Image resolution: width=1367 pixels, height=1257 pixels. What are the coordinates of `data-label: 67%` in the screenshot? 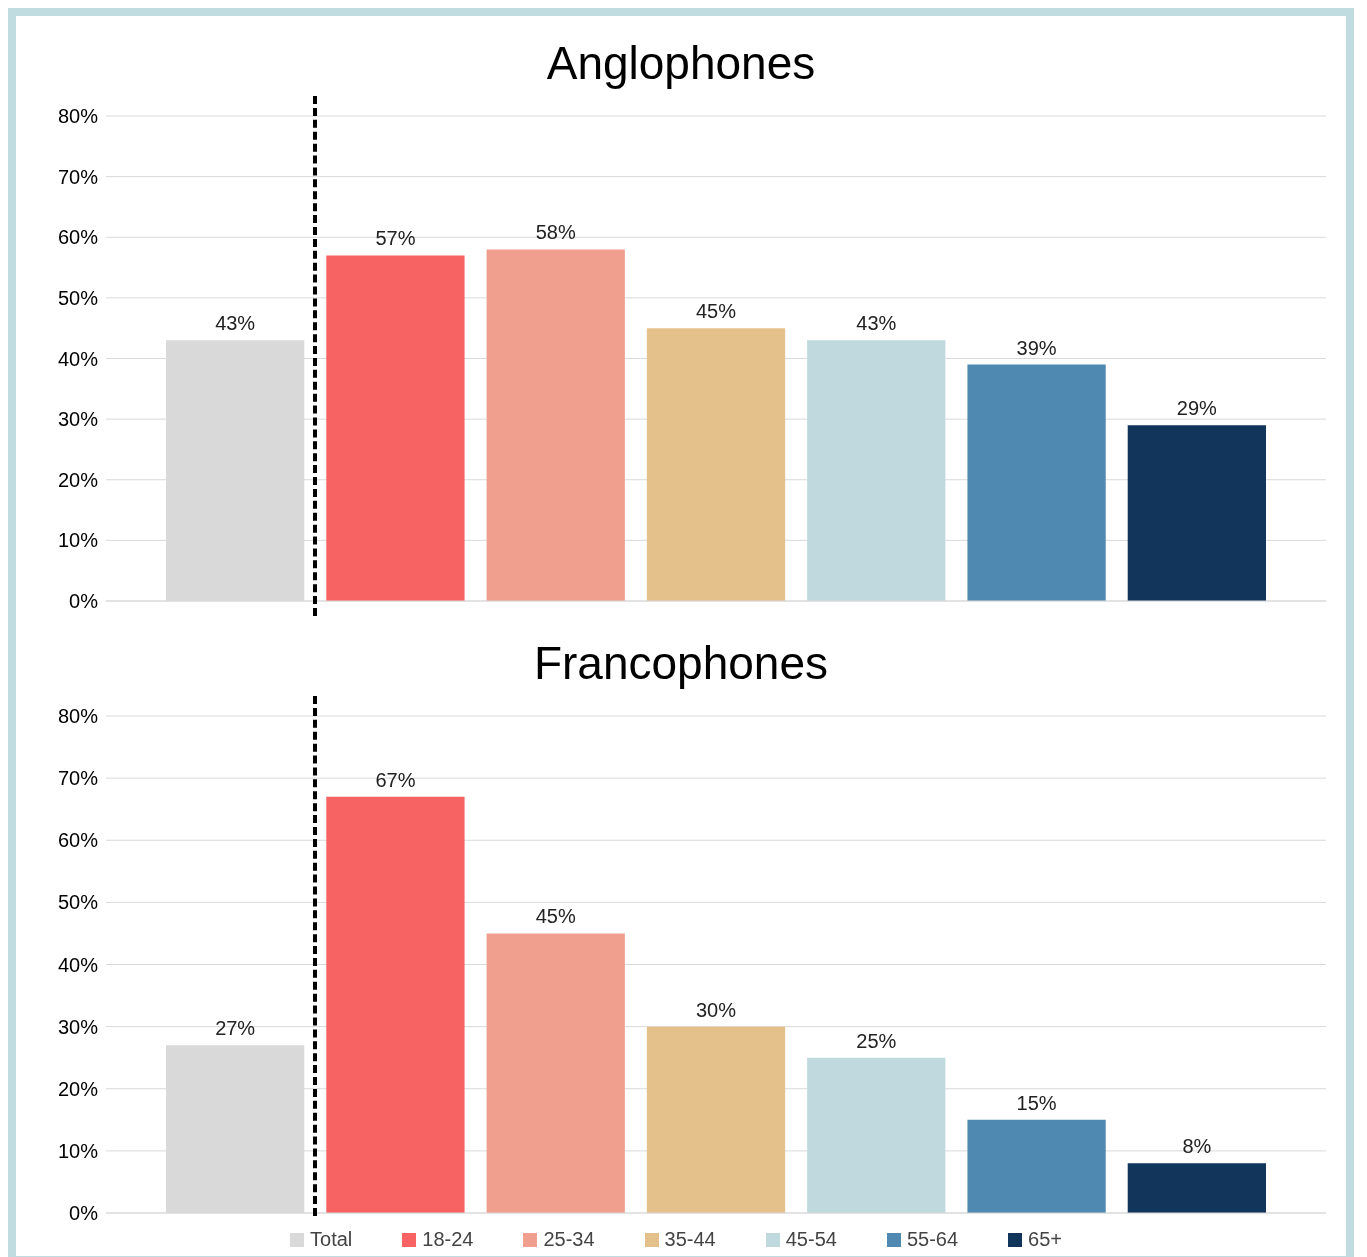 It's located at (395, 779).